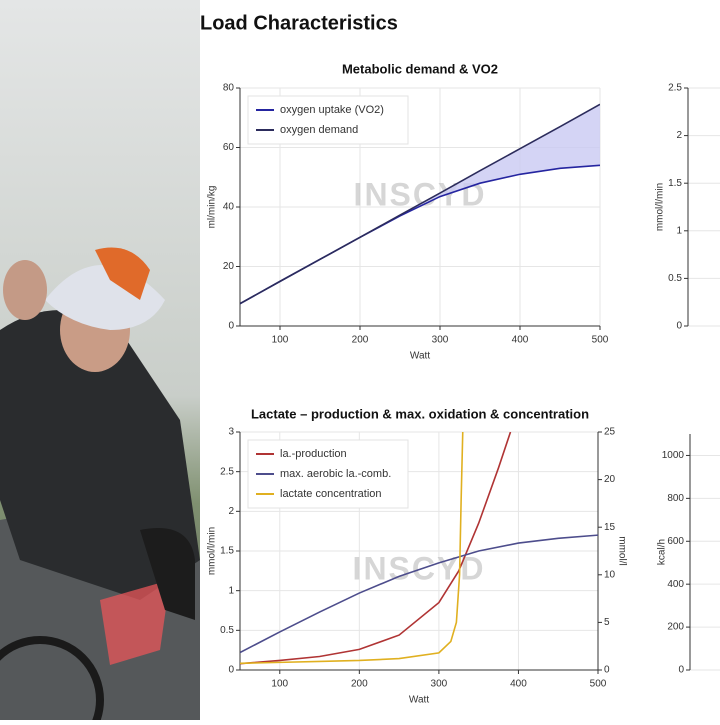 The width and height of the screenshot is (720, 725). What do you see at coordinates (231, 432) in the screenshot?
I see `y-tick-label: 3` at bounding box center [231, 432].